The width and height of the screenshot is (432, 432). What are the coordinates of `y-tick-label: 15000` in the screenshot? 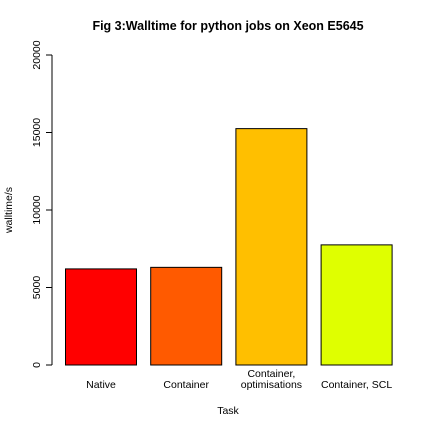 It's located at (37, 132).